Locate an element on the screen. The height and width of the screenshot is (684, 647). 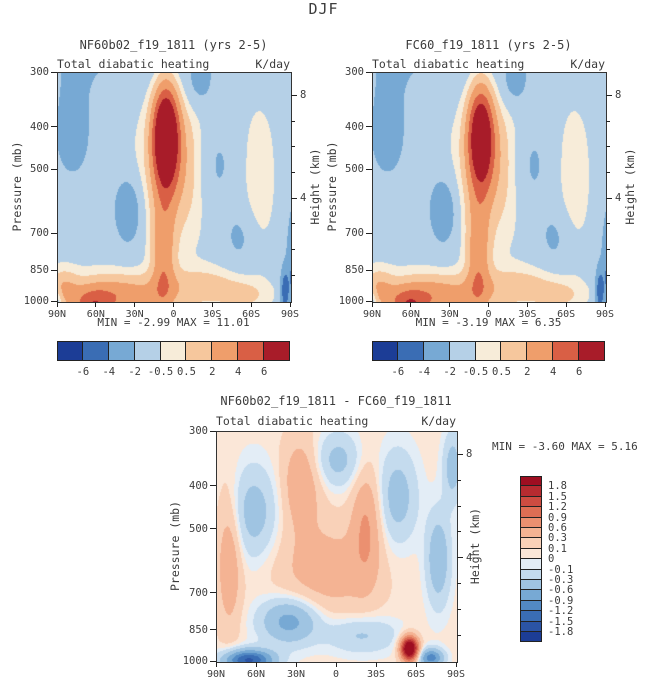
contour-plot-difference is located at coordinates (337, 547).